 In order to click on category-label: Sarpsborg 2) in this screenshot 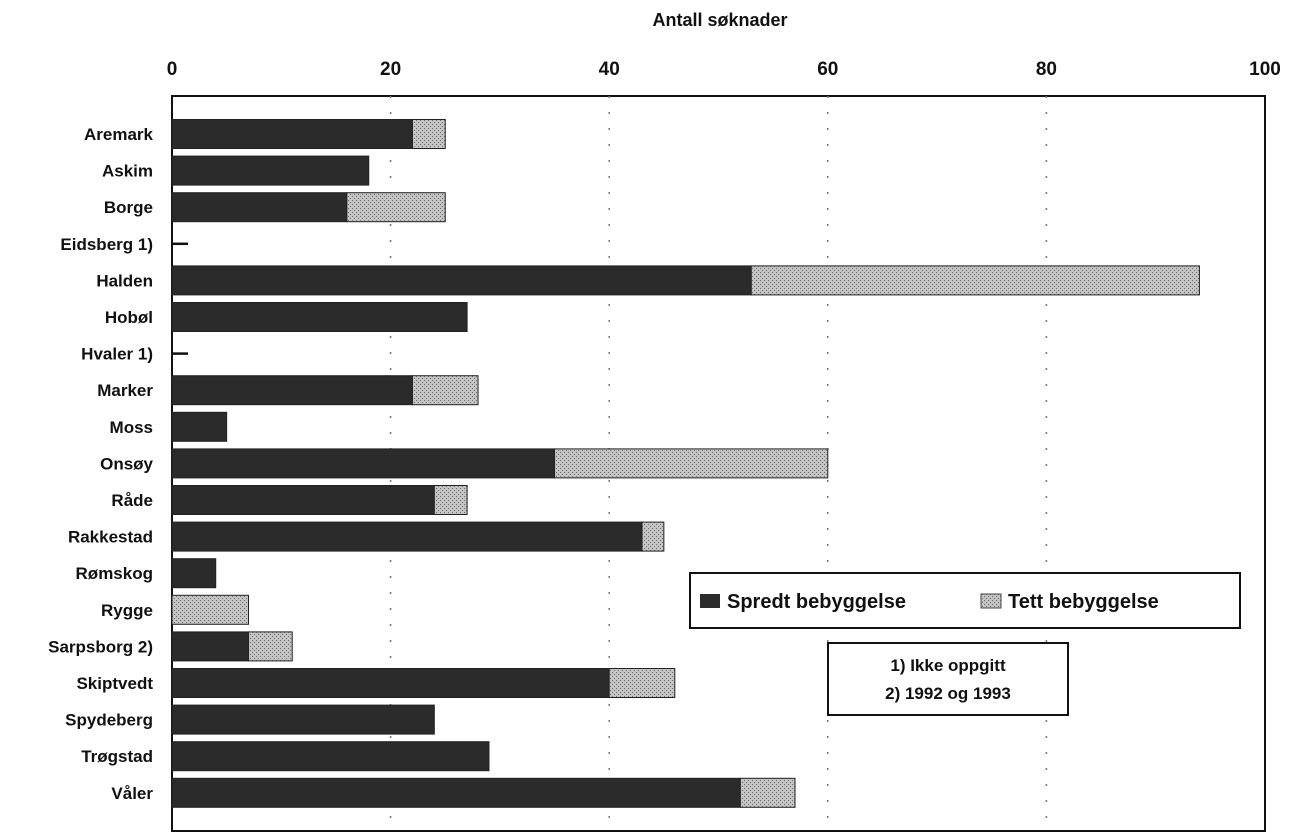, I will do `click(100, 646)`.